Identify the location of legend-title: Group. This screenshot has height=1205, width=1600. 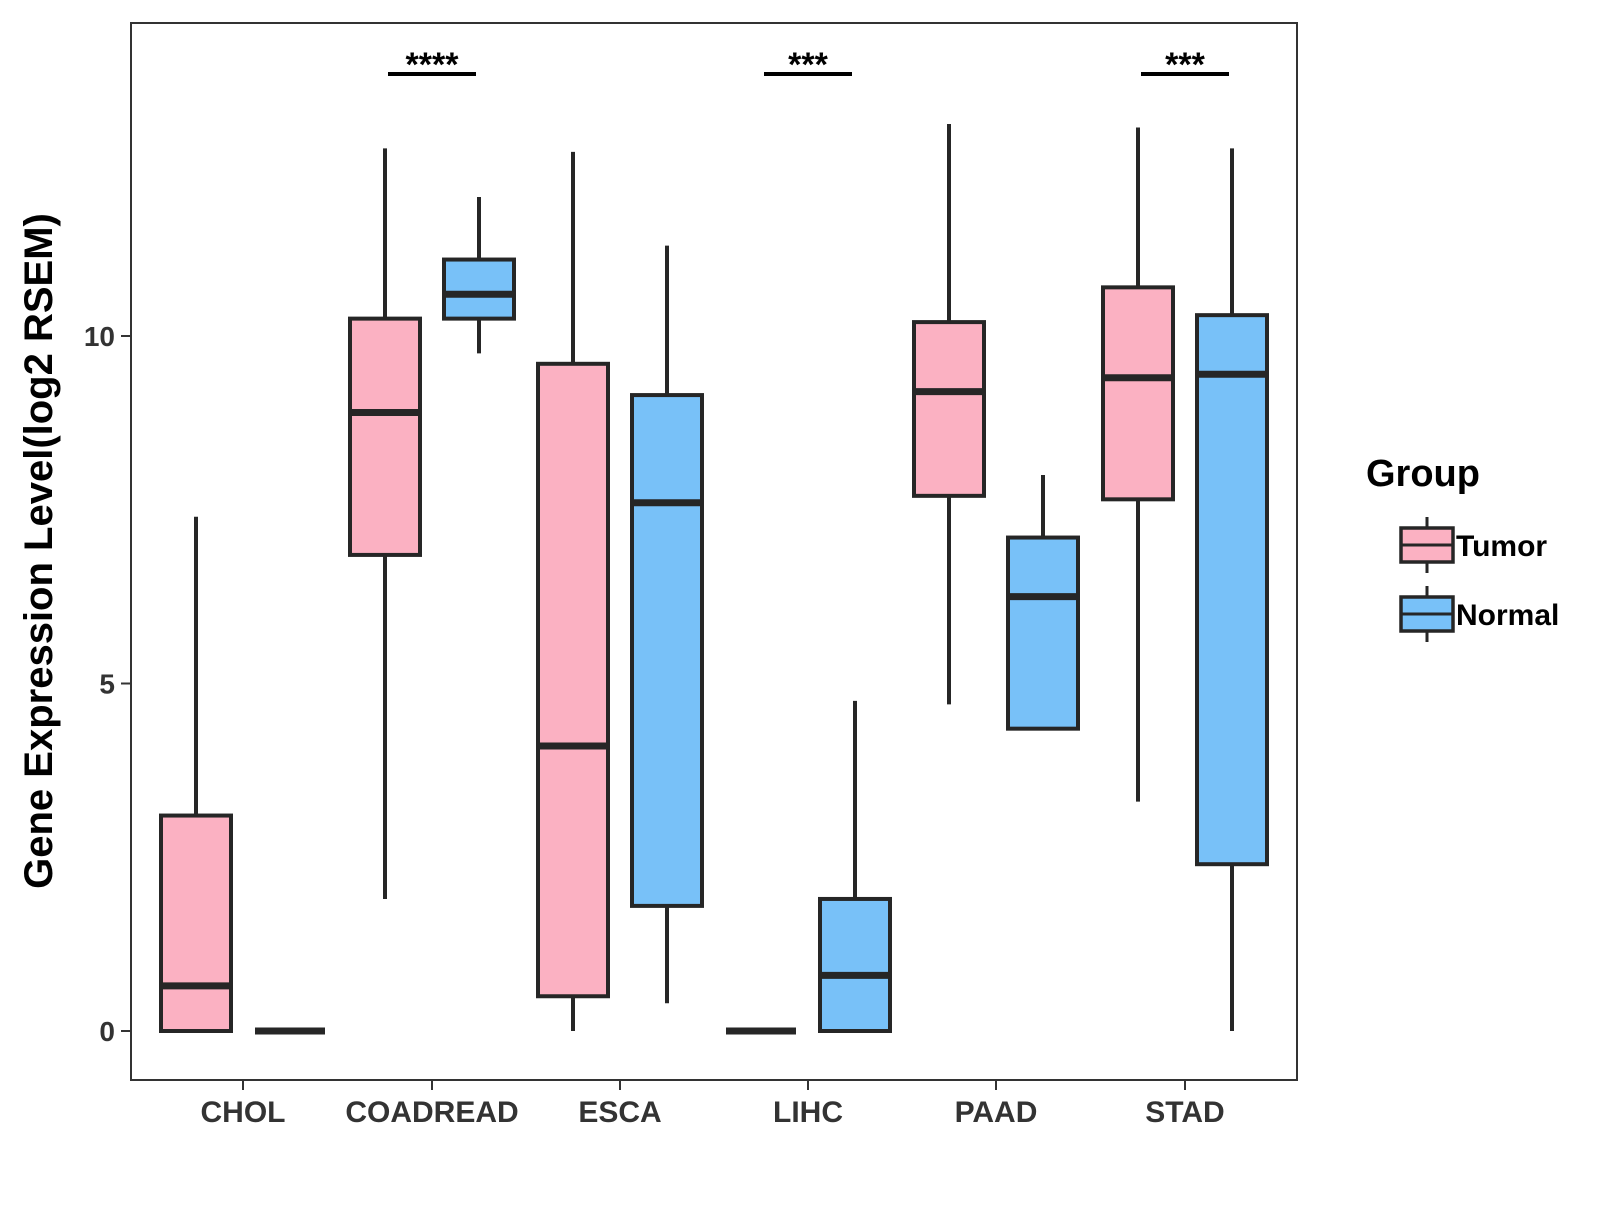
(1423, 474).